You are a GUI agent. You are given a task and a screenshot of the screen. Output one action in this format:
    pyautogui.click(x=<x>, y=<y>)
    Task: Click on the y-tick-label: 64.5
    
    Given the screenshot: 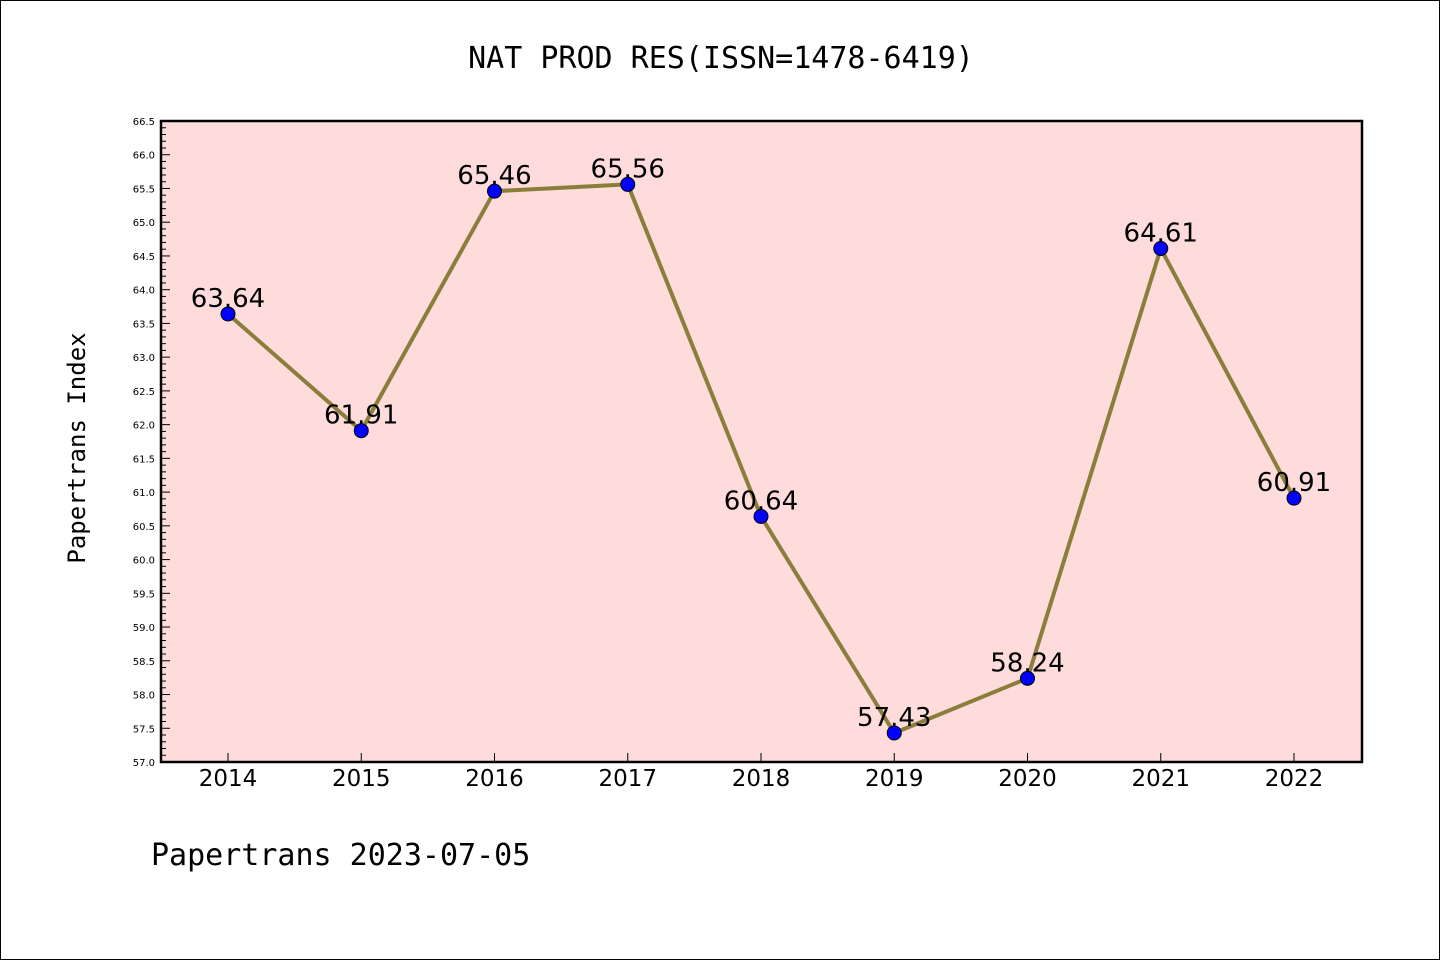 What is the action you would take?
    pyautogui.click(x=144, y=257)
    